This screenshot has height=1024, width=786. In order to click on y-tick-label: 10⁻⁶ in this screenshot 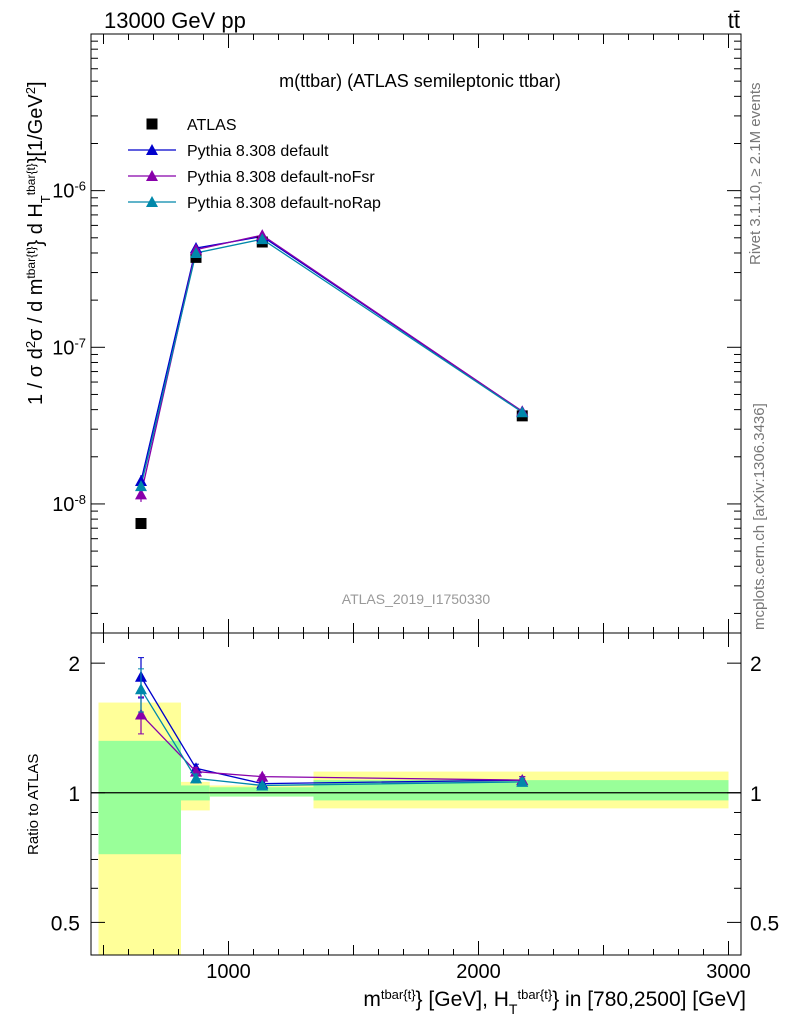, I will do `click(69, 190)`.